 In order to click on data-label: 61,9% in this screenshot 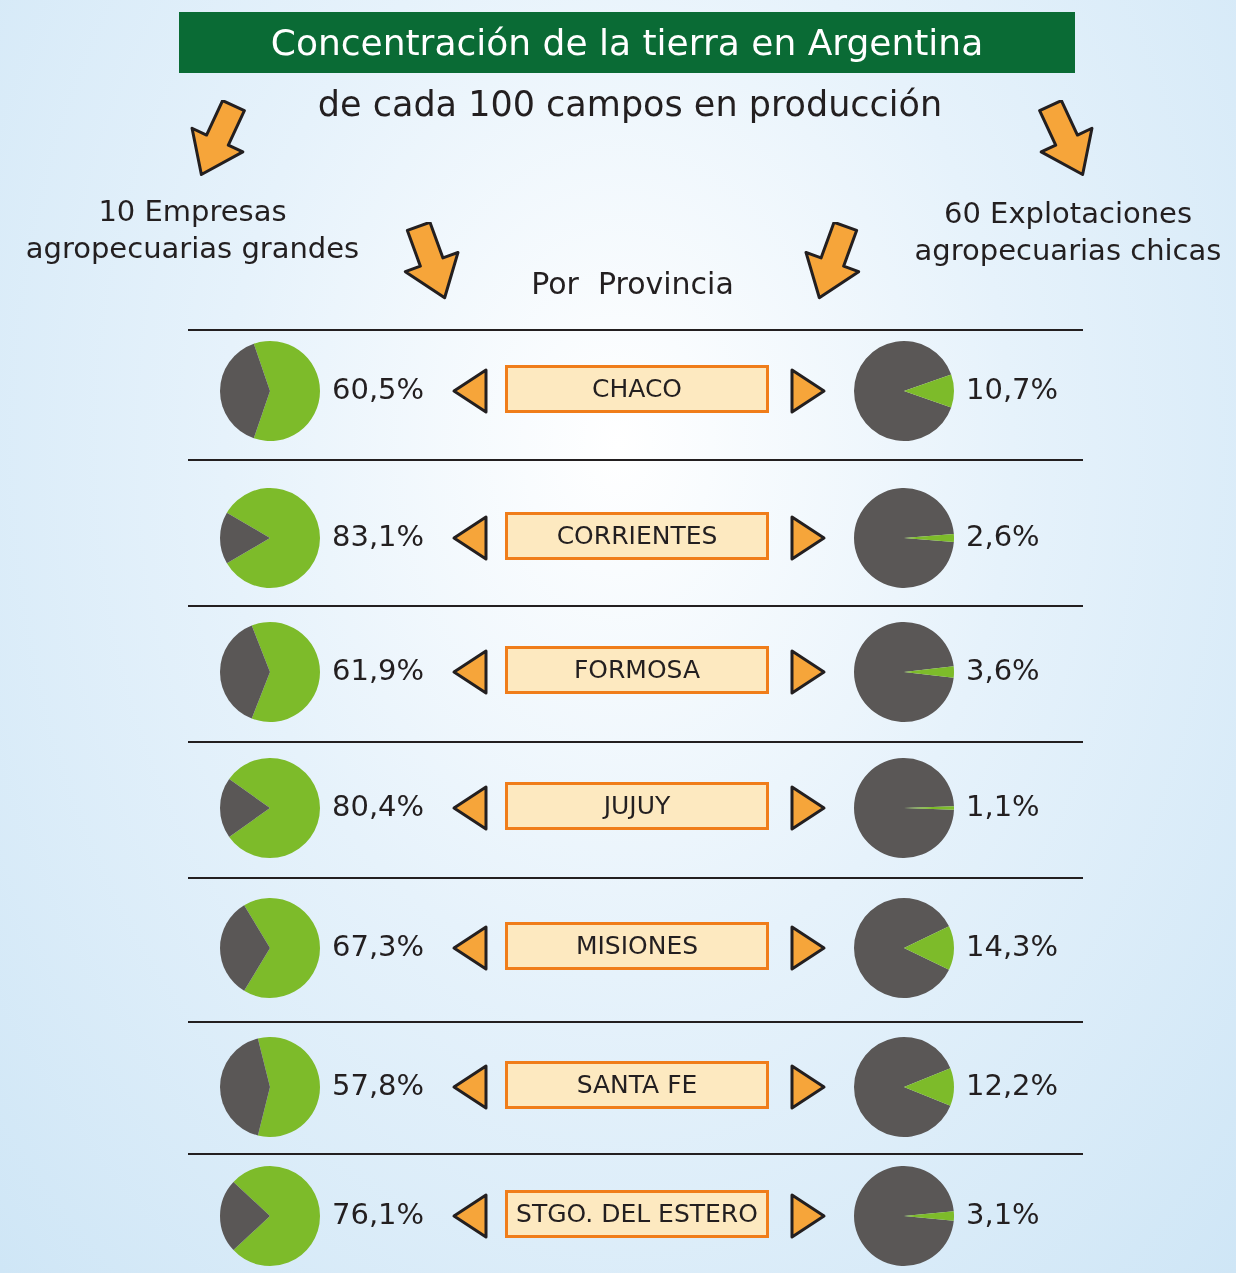, I will do `click(378, 669)`.